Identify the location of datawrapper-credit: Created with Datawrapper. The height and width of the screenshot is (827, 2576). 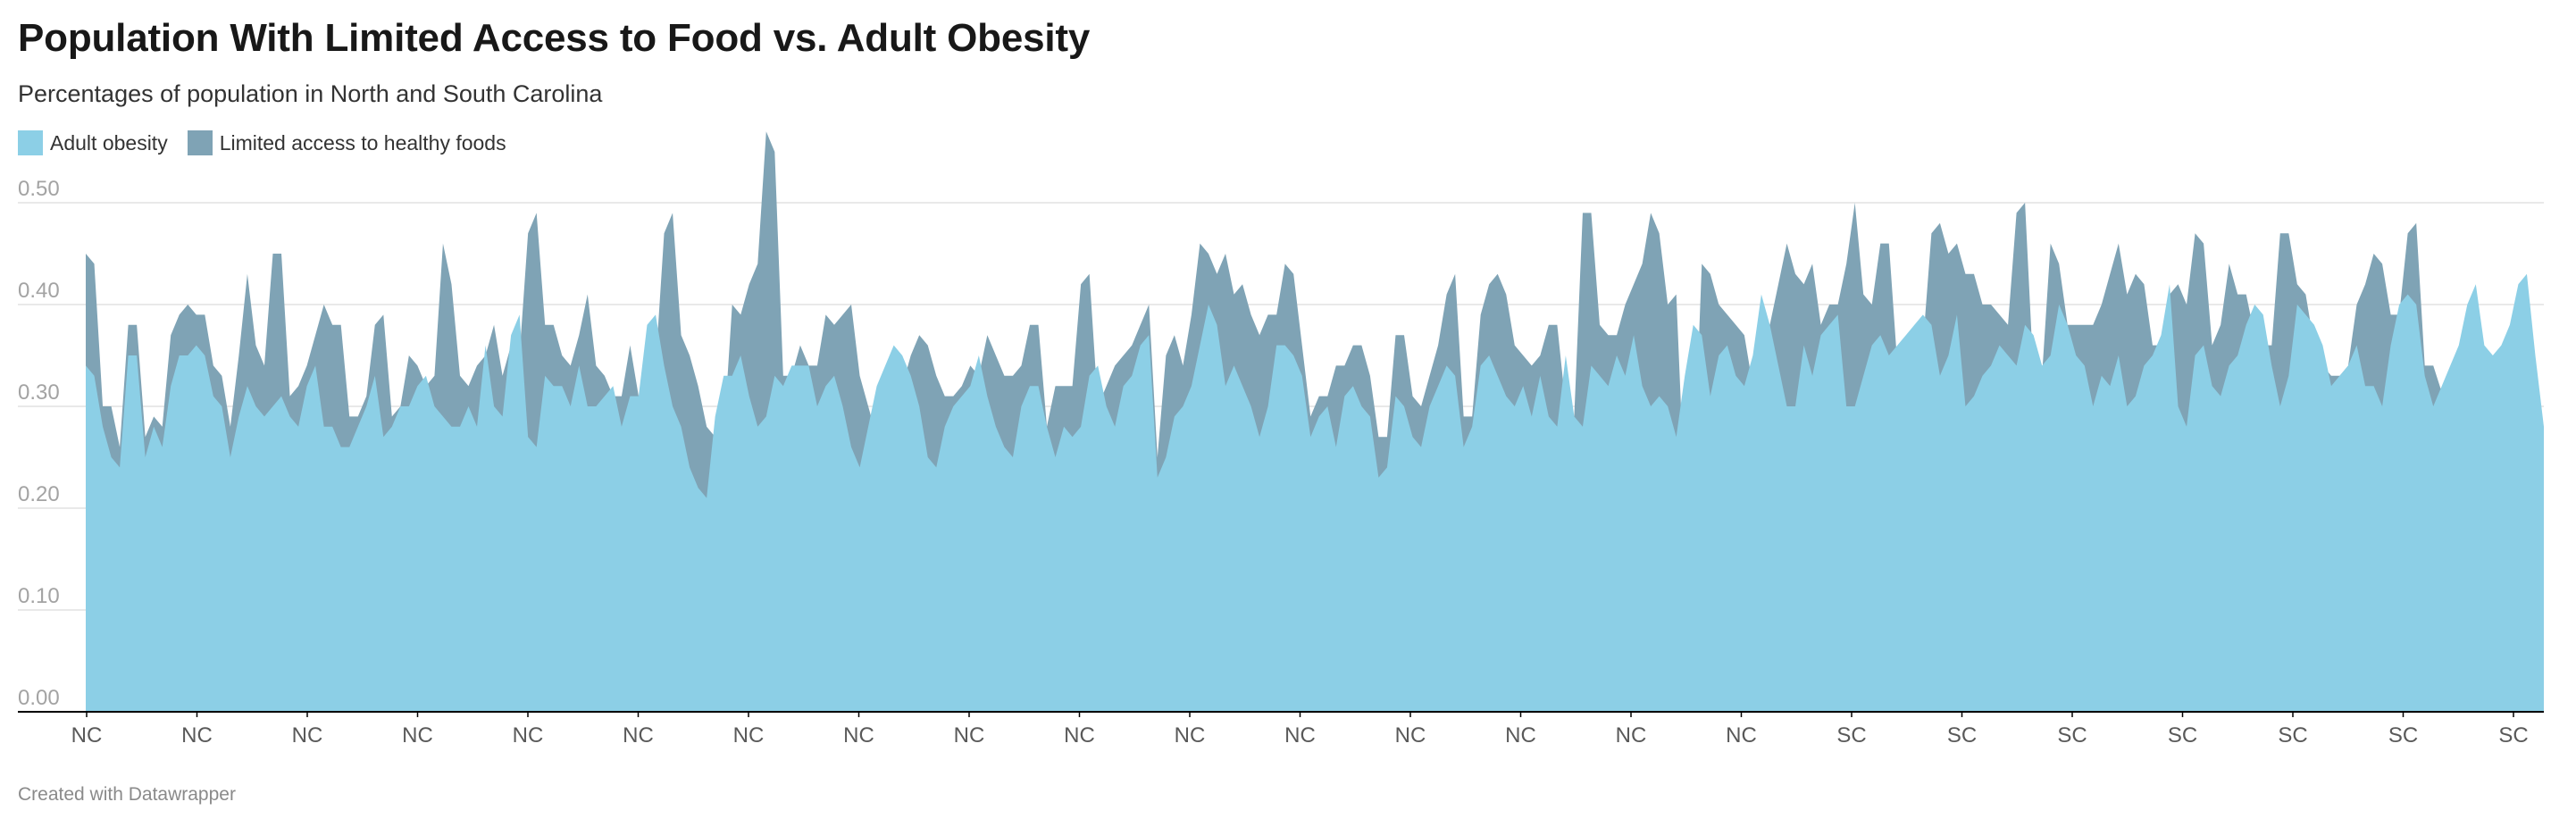
(127, 794).